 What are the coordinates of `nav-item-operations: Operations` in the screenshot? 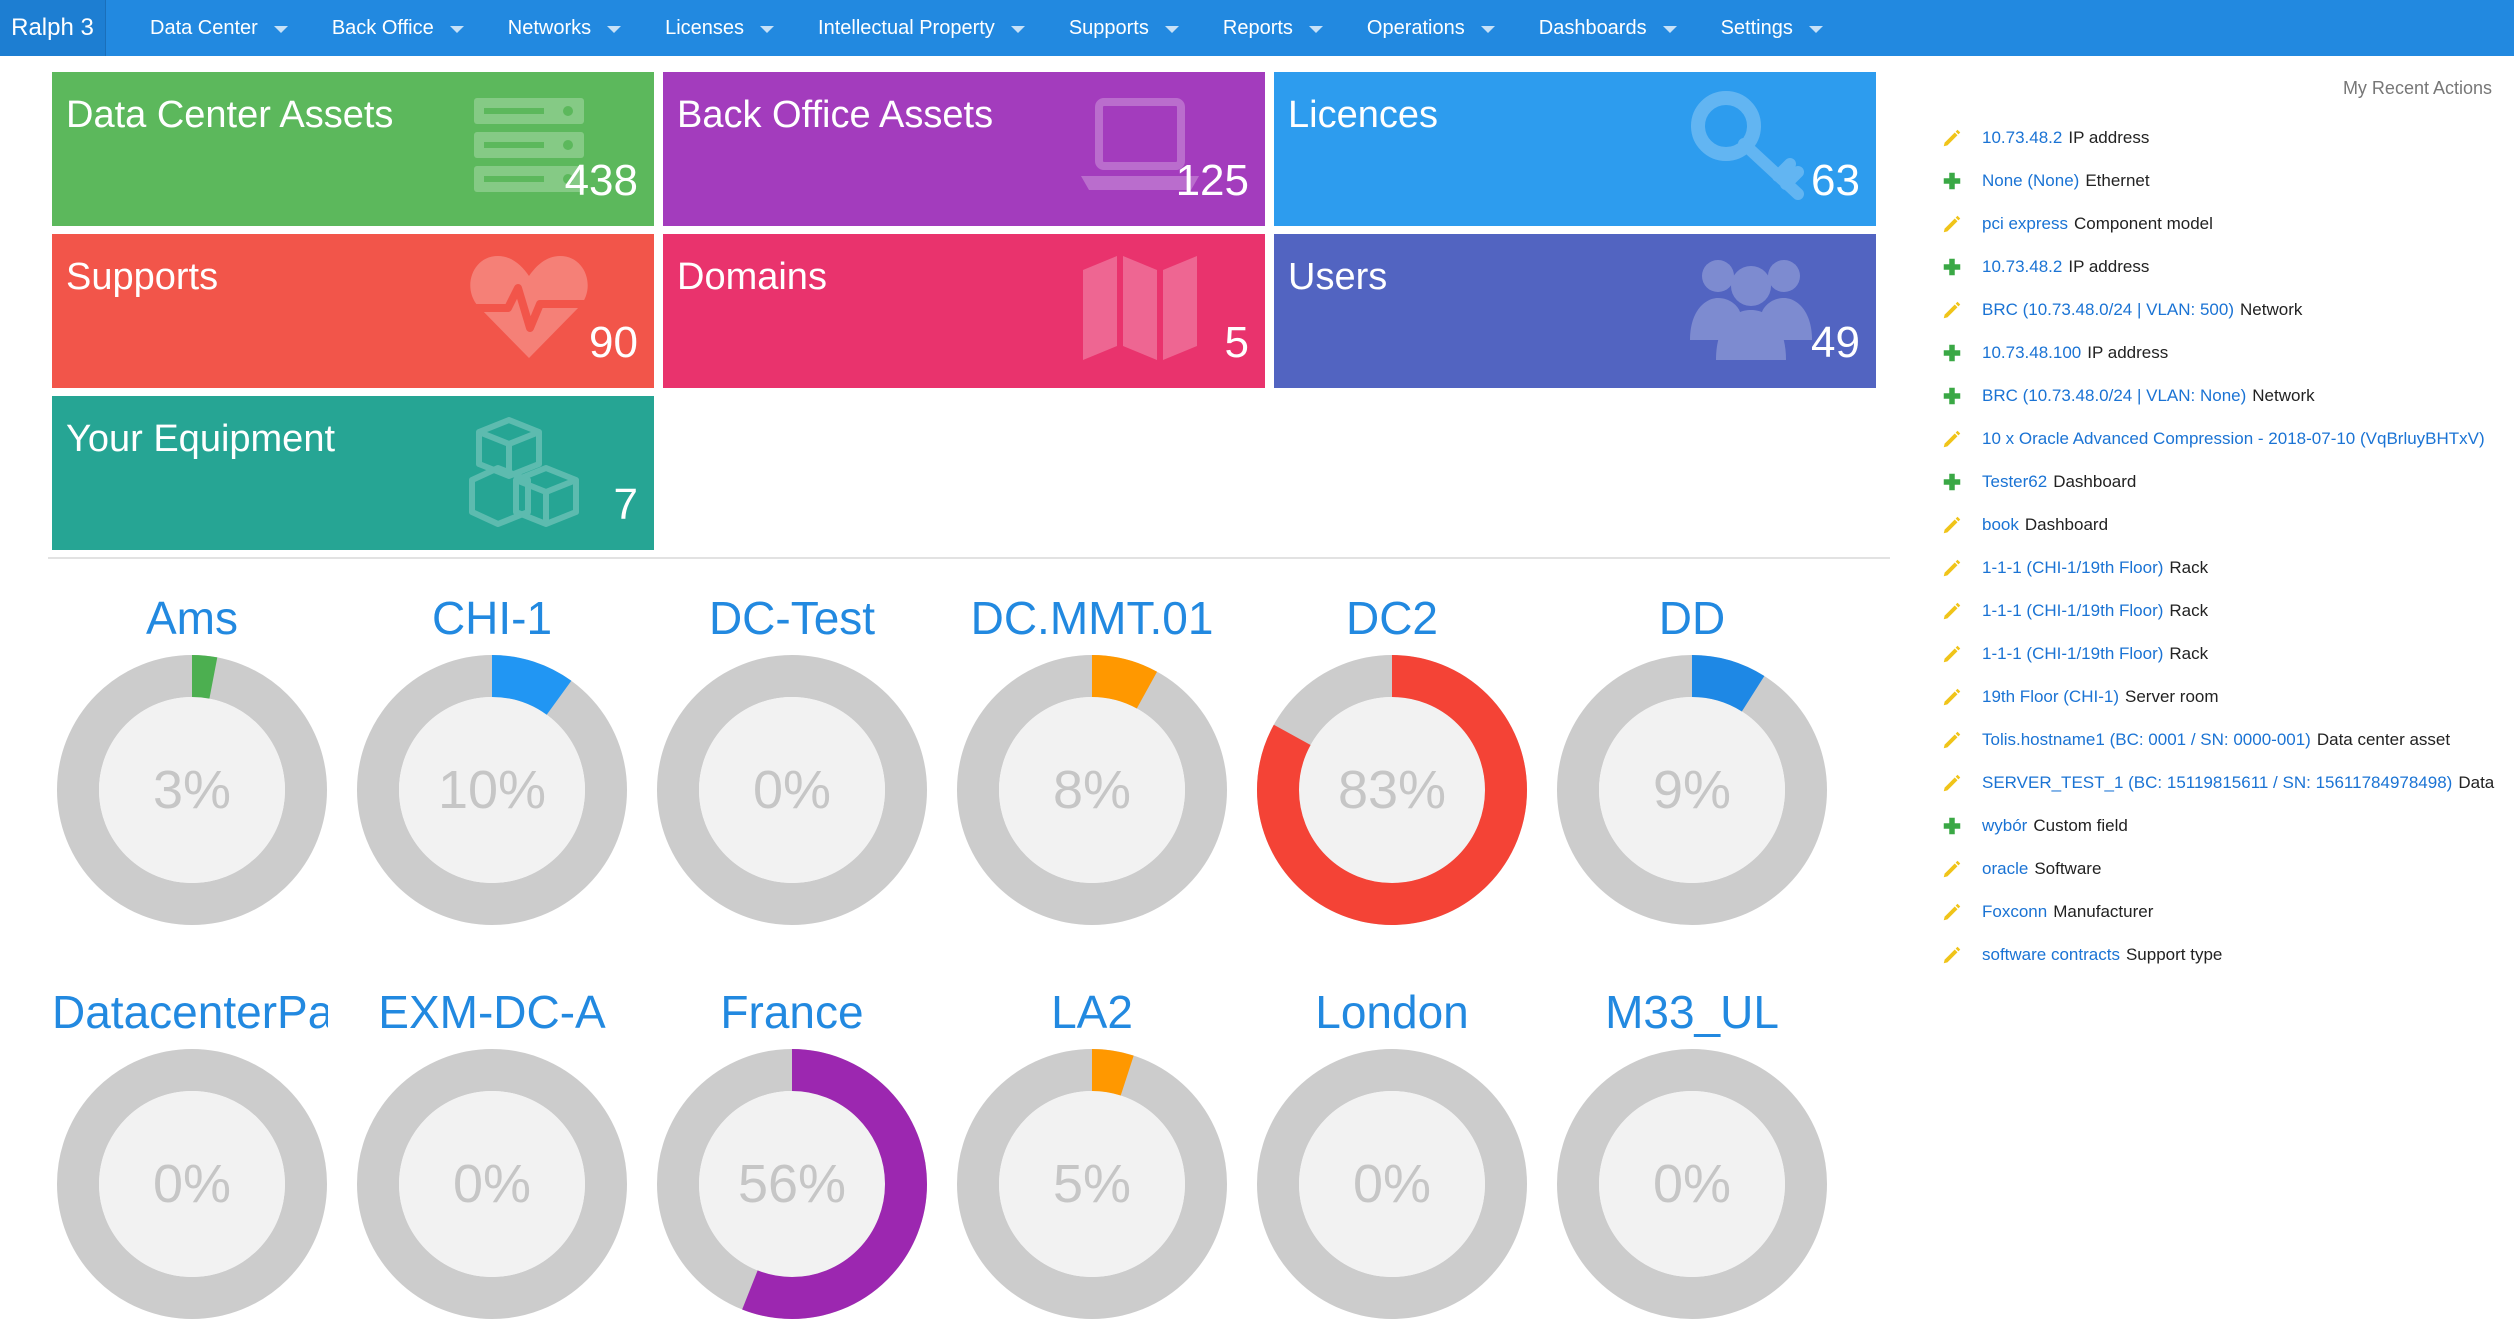 It's located at (1409, 28).